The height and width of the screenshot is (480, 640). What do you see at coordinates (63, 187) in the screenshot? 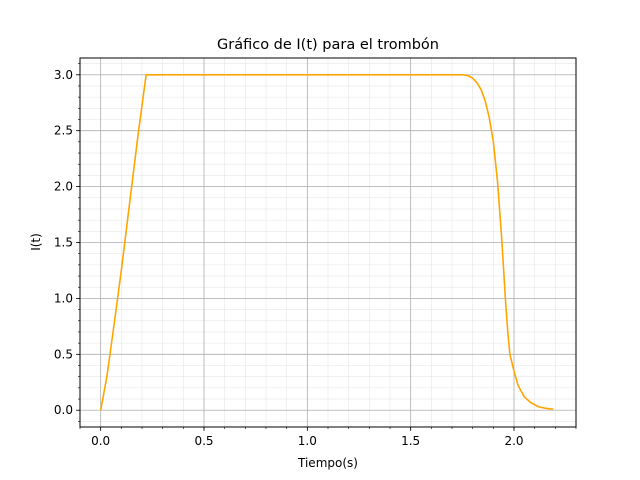
I see `y-tick-label: 2.0` at bounding box center [63, 187].